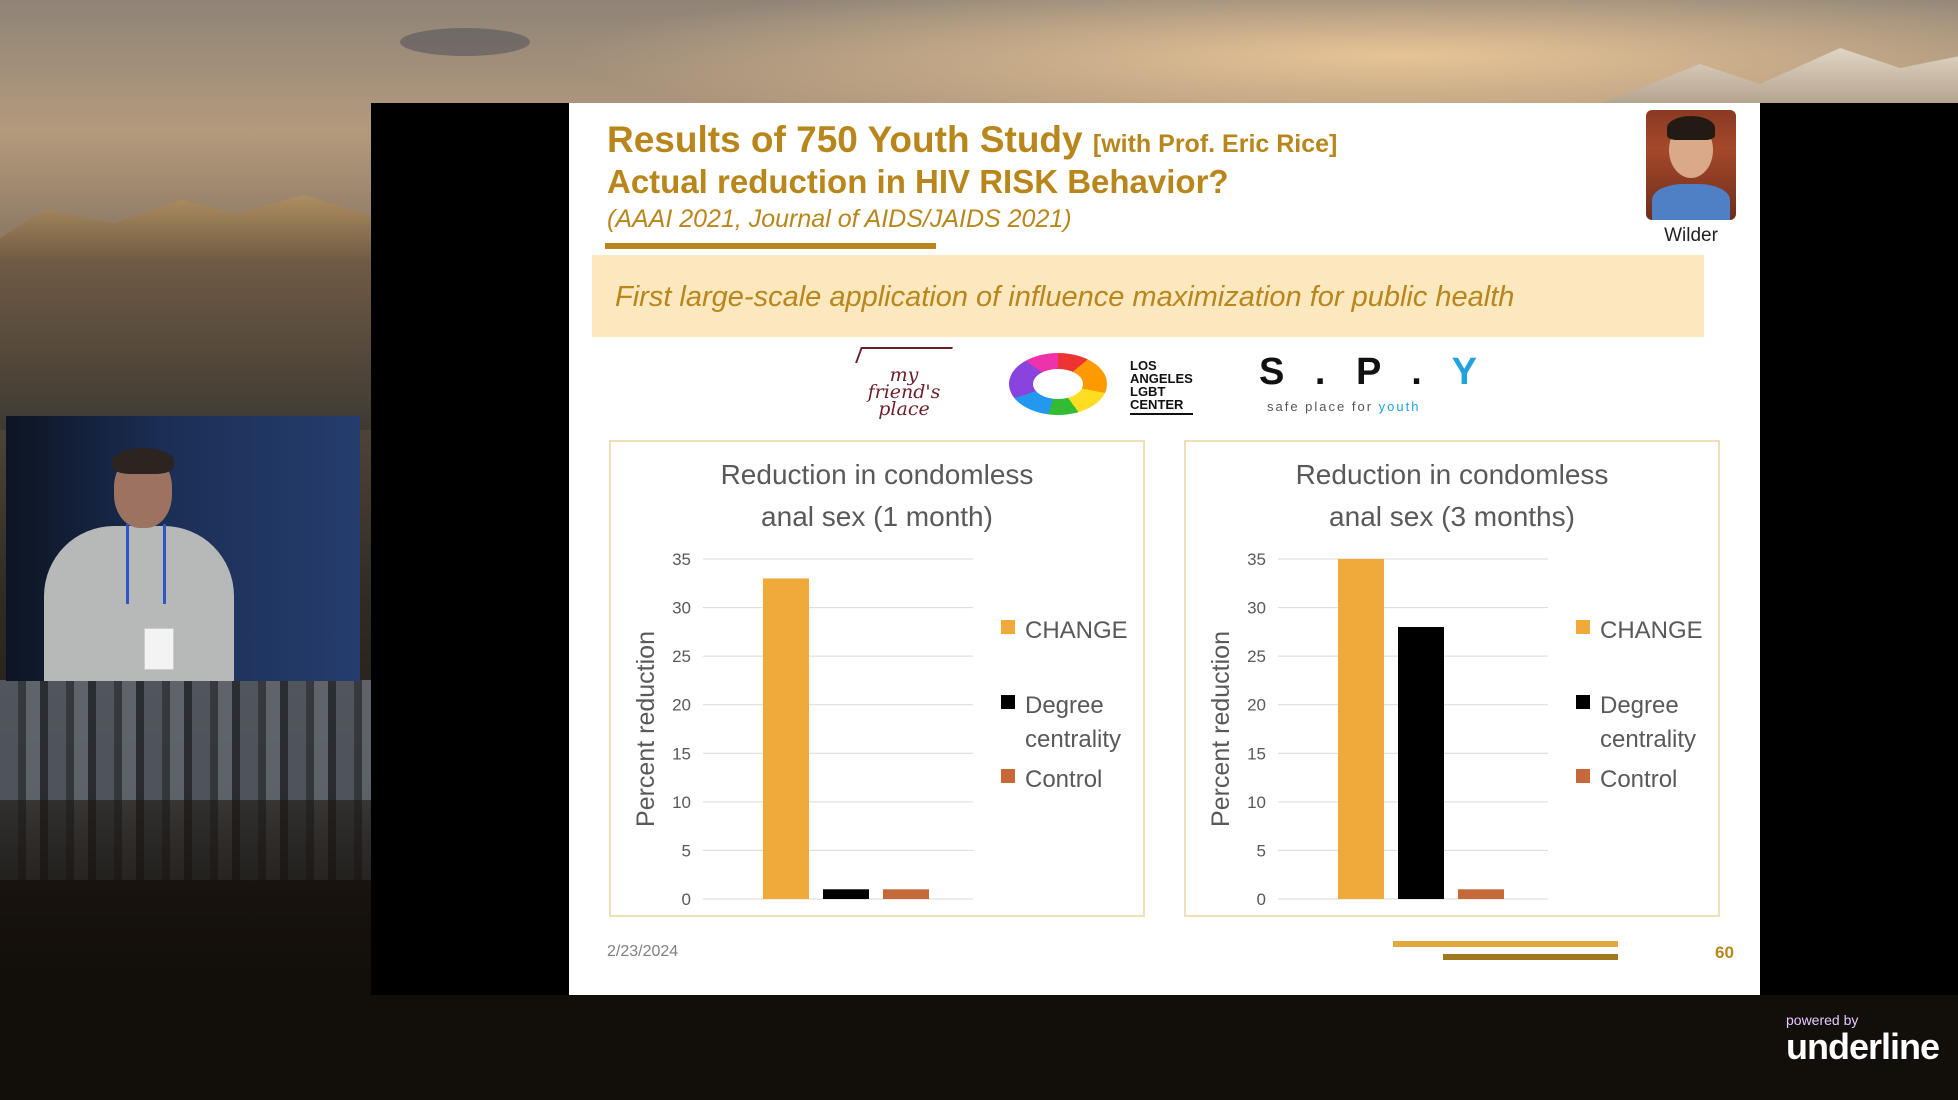 This screenshot has height=1100, width=1958. Describe the element at coordinates (1143, 365) in the screenshot. I see `lgbt-line1: LOS` at that location.